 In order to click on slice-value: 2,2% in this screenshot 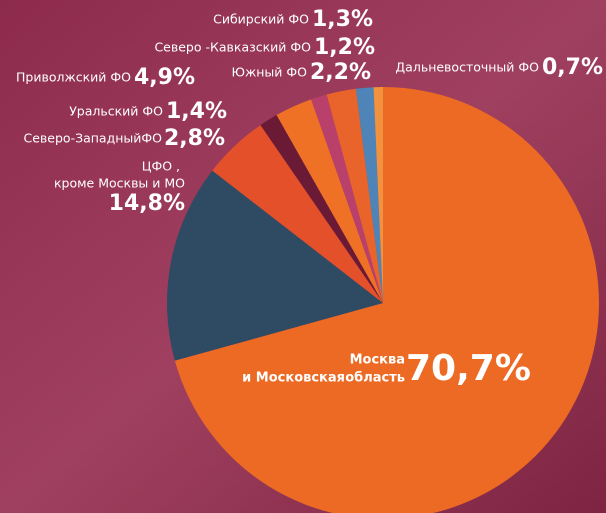, I will do `click(340, 72)`.